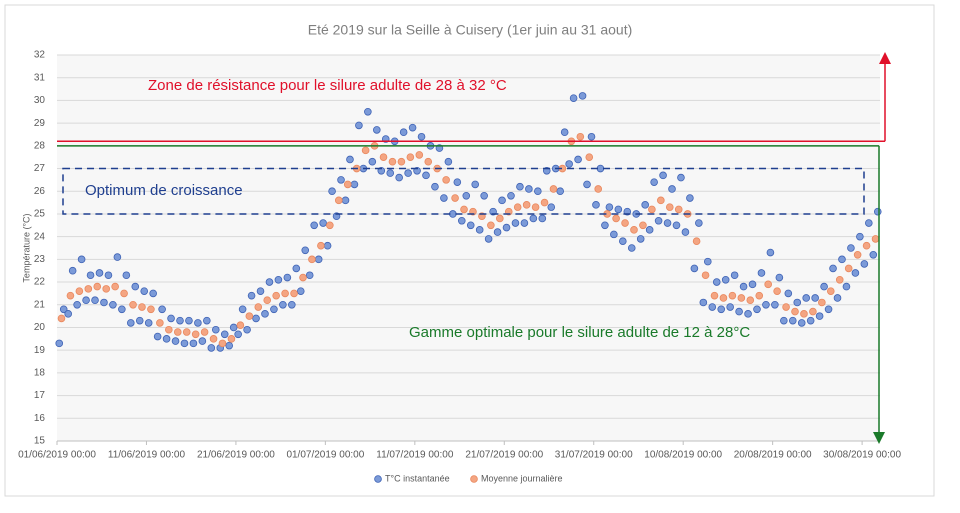  Describe the element at coordinates (40, 304) in the screenshot. I see `y-tick-label: 21` at that location.